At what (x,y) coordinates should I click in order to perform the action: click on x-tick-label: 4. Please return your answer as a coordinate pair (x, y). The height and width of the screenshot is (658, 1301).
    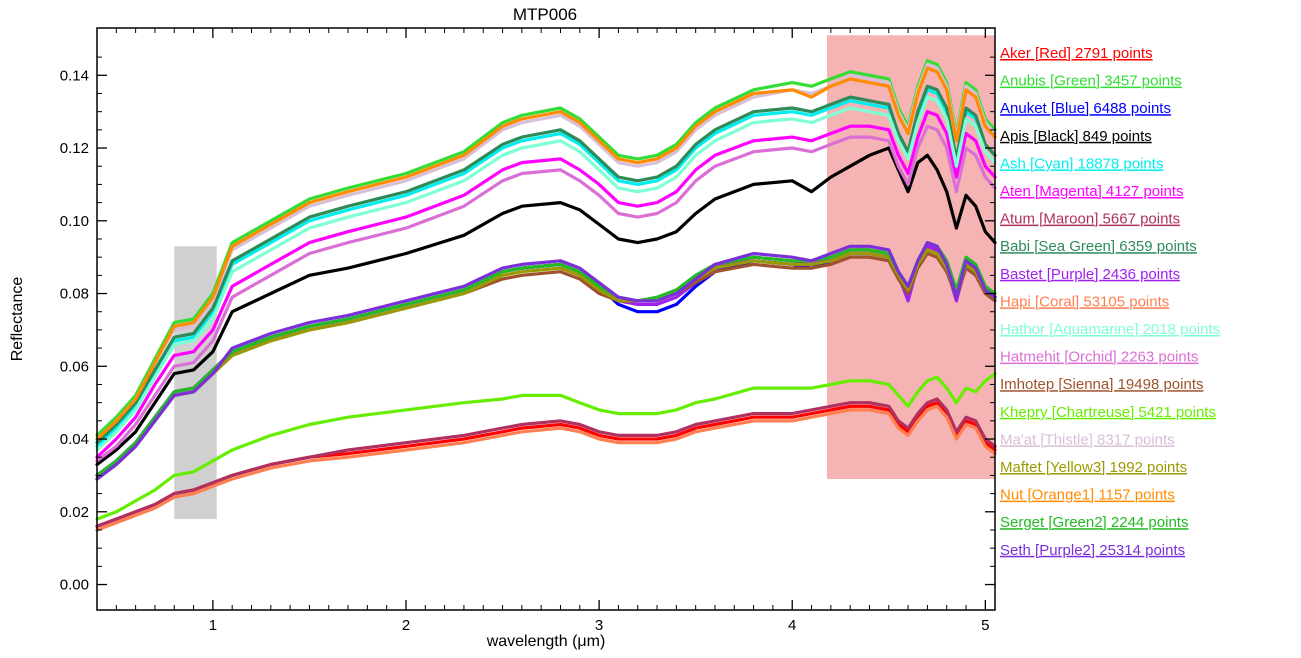
    Looking at the image, I should click on (792, 625).